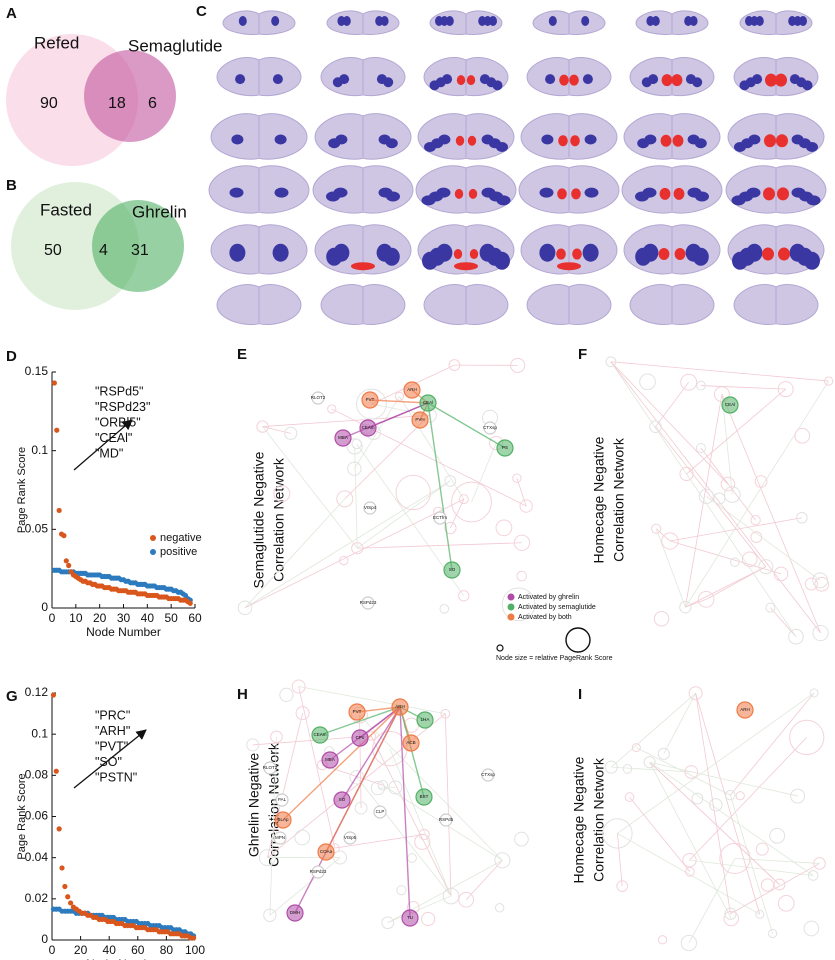  Describe the element at coordinates (53, 250) in the screenshot. I see `venn-count: 50` at that location.